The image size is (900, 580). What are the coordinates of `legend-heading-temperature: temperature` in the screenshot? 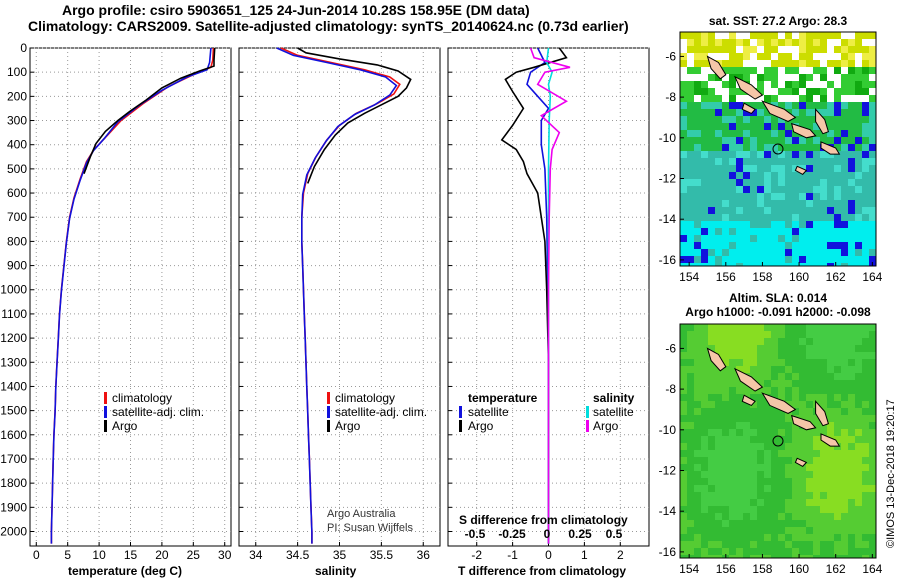 It's located at (503, 398).